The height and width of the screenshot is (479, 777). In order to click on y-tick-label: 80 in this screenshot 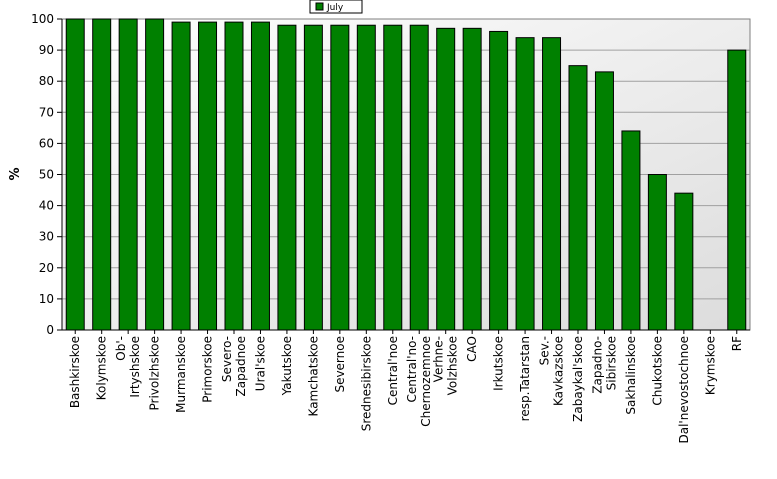, I will do `click(46, 81)`.